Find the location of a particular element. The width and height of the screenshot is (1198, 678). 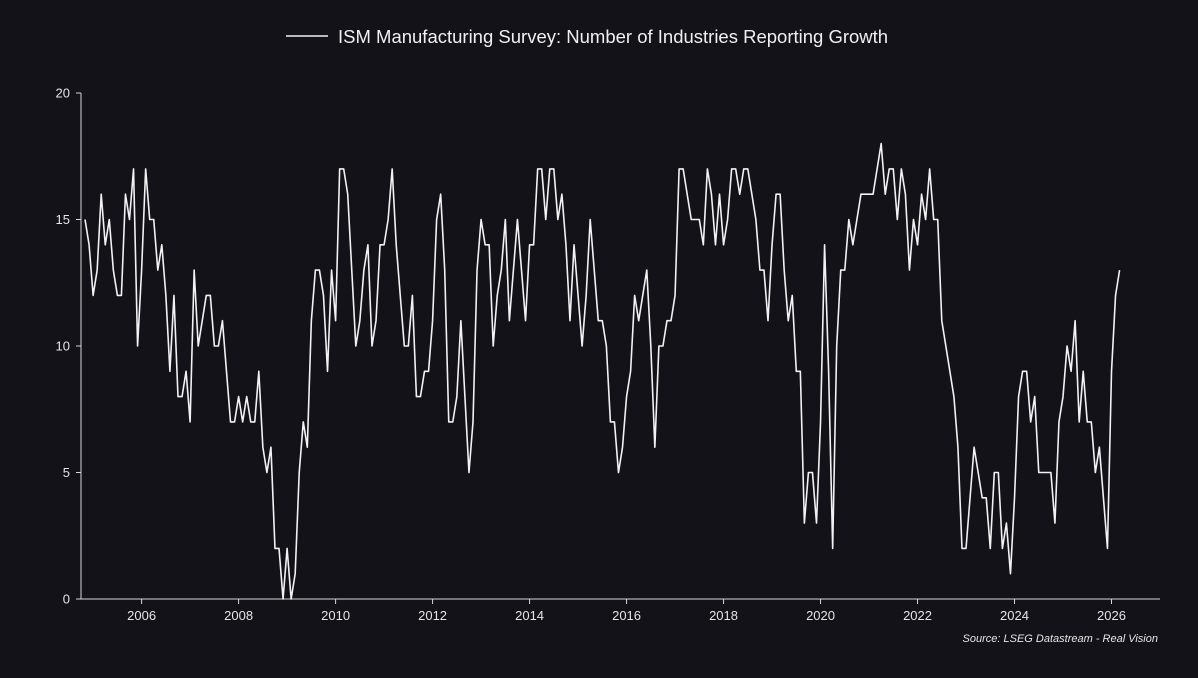

y-tick-label: 15 is located at coordinates (63, 219).